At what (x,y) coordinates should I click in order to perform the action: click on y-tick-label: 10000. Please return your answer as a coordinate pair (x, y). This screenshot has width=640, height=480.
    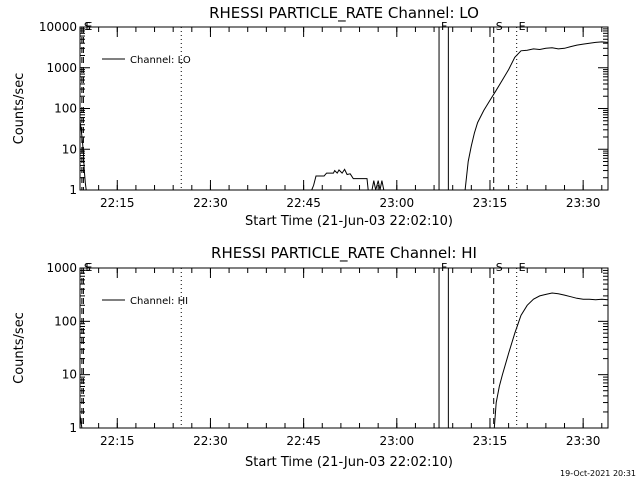
    Looking at the image, I should click on (58, 27).